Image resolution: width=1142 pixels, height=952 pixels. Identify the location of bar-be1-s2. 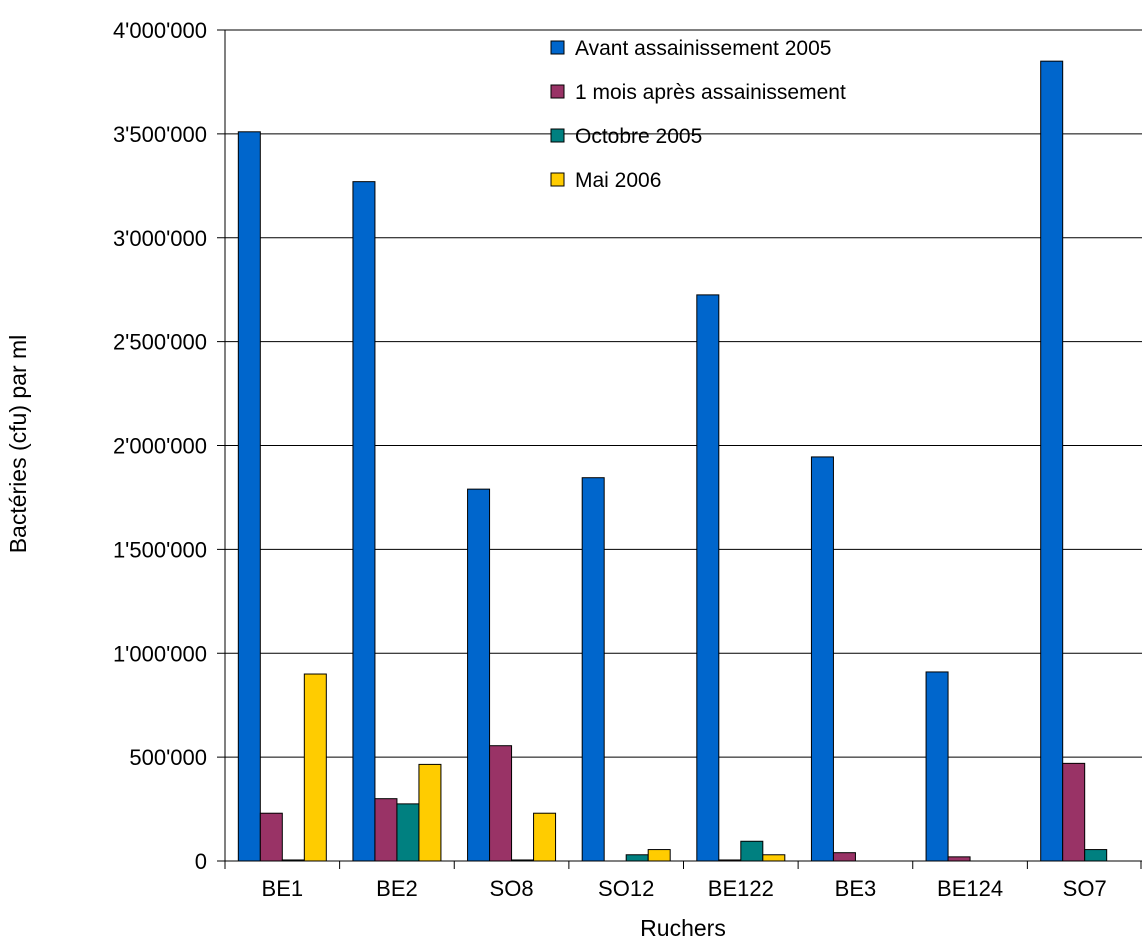
(271, 837).